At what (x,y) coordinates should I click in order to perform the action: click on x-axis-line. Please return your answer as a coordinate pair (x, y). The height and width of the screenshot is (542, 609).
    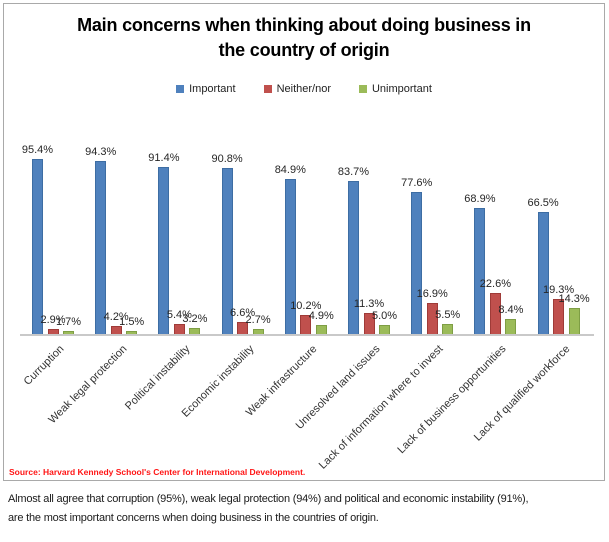
    Looking at the image, I should click on (307, 335).